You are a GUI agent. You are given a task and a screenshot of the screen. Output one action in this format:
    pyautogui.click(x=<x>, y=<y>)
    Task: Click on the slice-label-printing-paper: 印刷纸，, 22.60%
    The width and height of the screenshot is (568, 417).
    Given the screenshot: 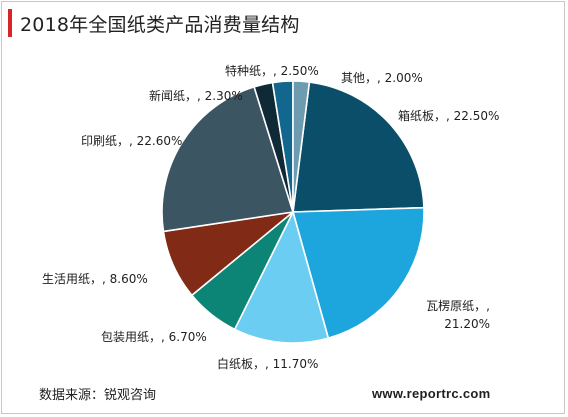 What is the action you would take?
    pyautogui.click(x=132, y=141)
    